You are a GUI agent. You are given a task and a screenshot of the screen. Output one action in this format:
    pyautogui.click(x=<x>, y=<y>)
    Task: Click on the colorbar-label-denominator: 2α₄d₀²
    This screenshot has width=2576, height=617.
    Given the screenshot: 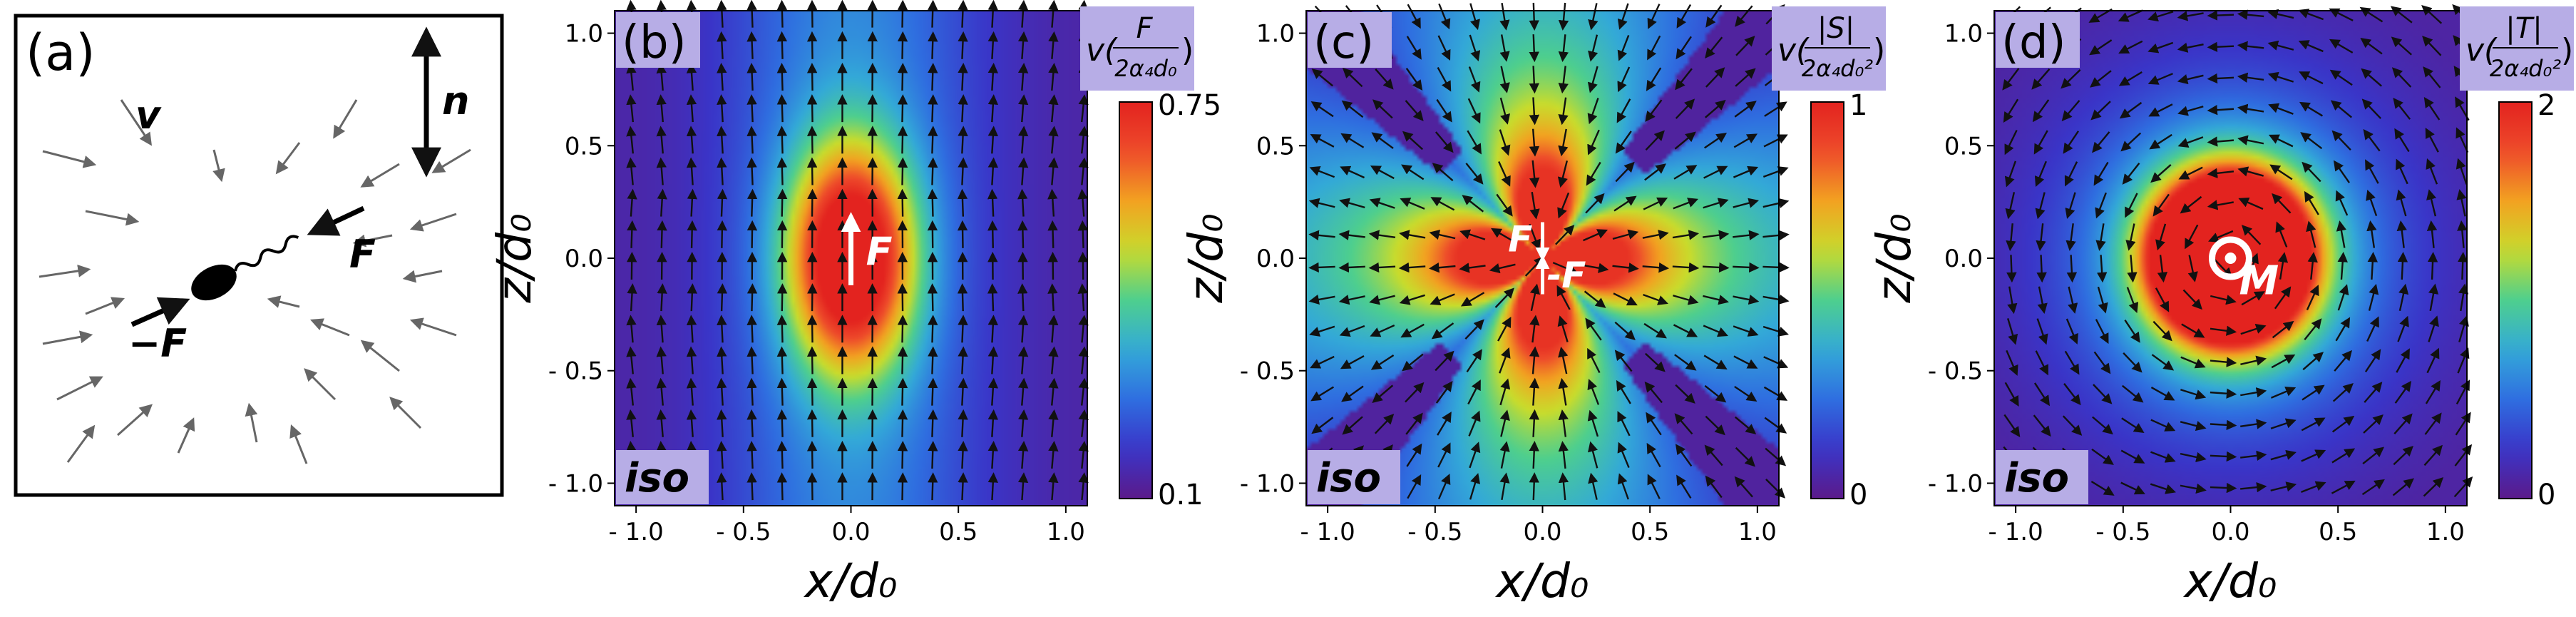 What is the action you would take?
    pyautogui.click(x=1837, y=68)
    